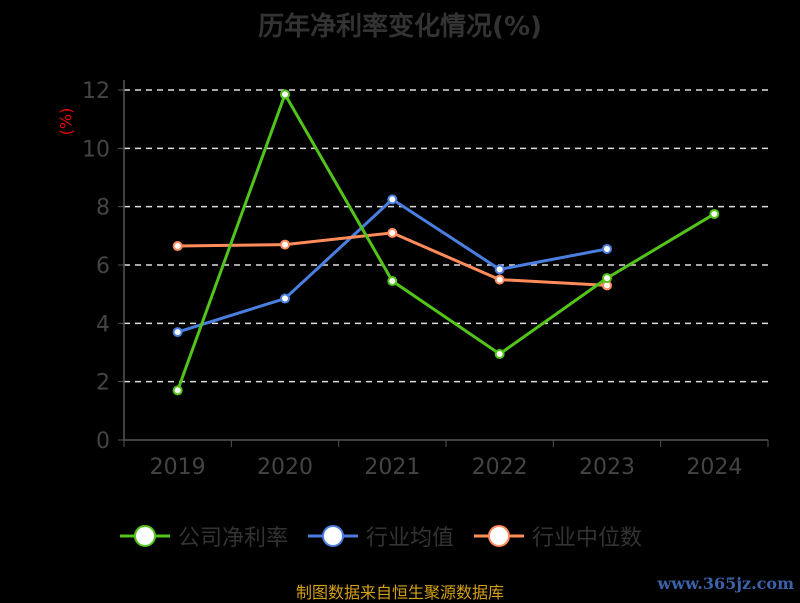  Describe the element at coordinates (500, 467) in the screenshot. I see `x-tick-label: 2022` at that location.